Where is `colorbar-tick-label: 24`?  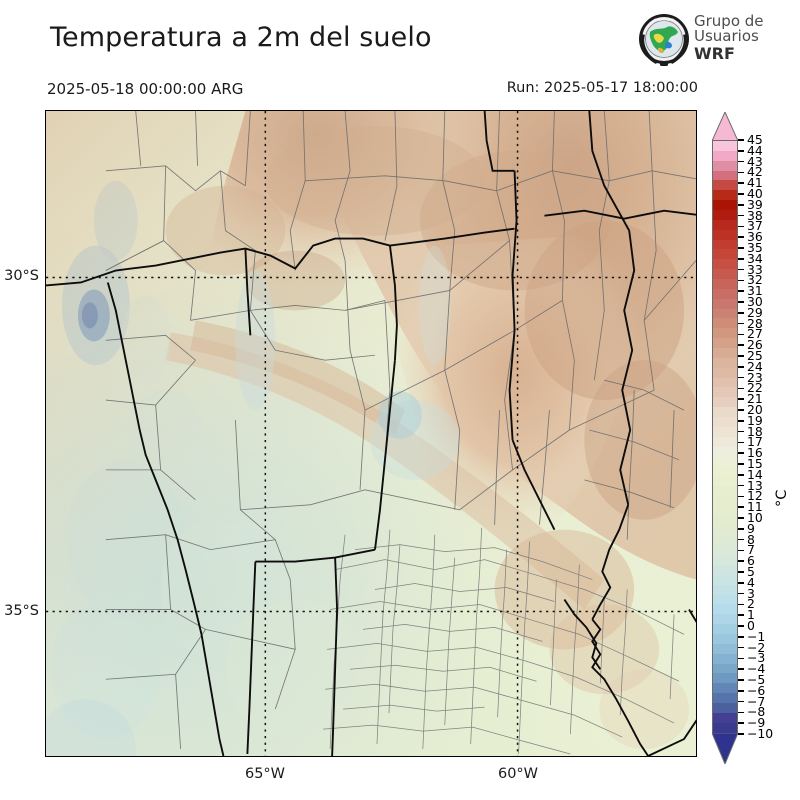 colorbar-tick-label: 24 is located at coordinates (755, 366).